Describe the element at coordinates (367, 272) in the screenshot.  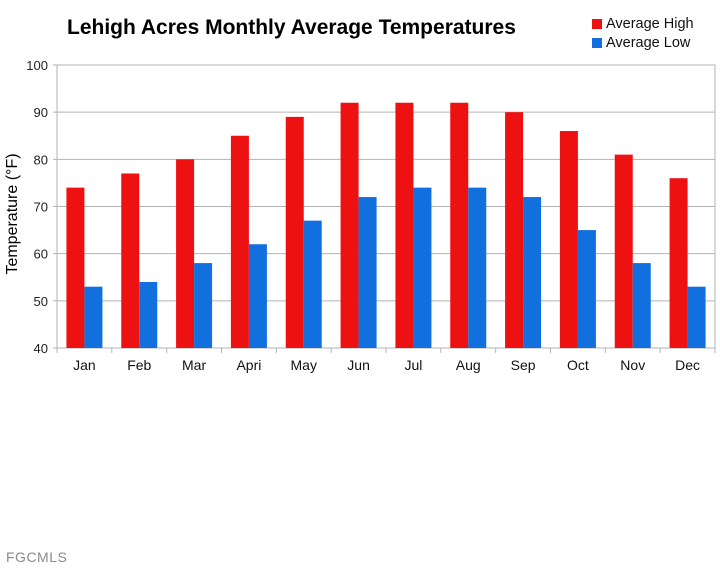
I see `bar-low-jun` at that location.